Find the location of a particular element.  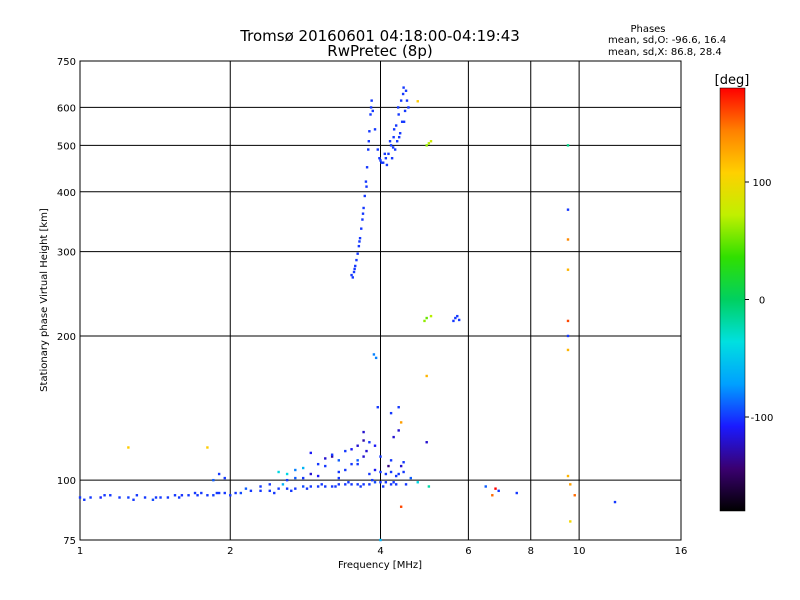

x-tick-label: 16 is located at coordinates (681, 551).